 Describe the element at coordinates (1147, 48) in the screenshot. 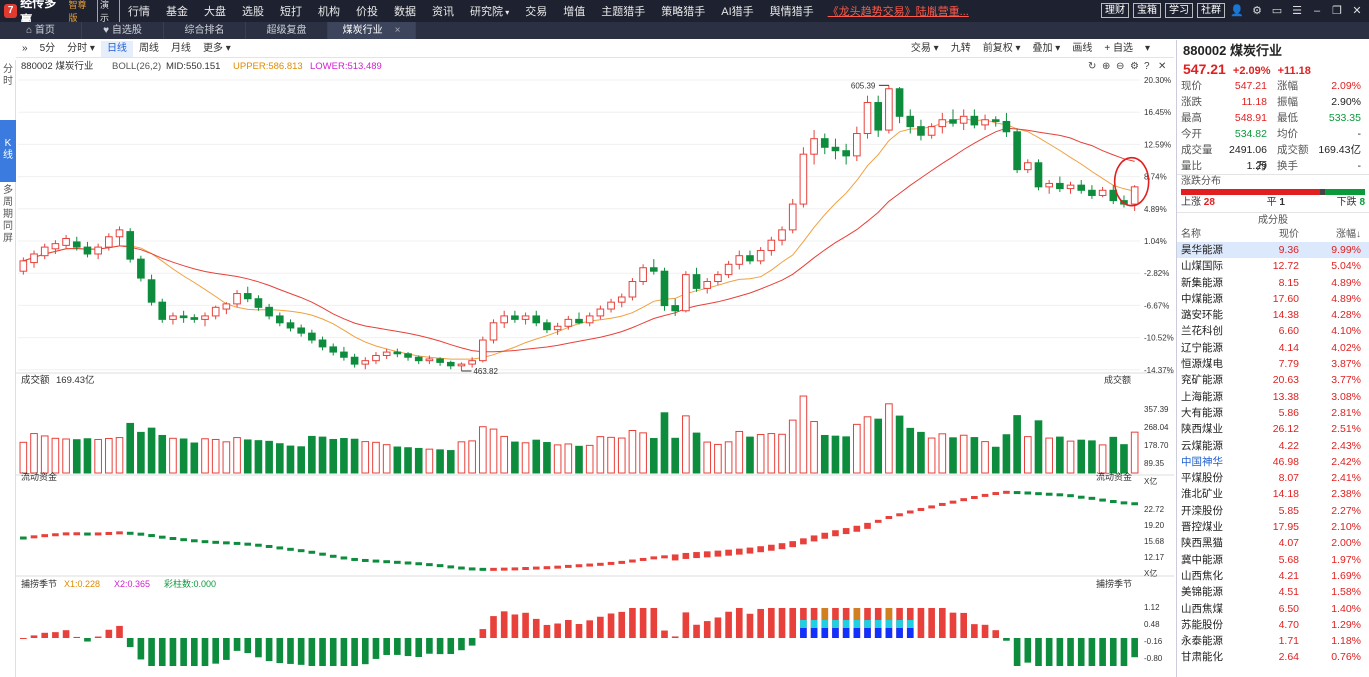

I see `chart-tool-6: ▾` at that location.